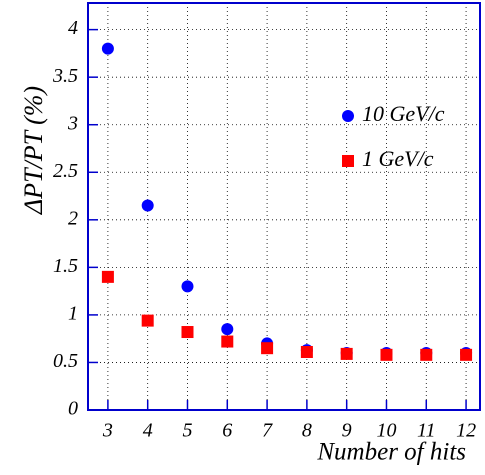 Image resolution: width=485 pixels, height=475 pixels. Describe the element at coordinates (187, 431) in the screenshot. I see `x-tick-label: 5` at that location.